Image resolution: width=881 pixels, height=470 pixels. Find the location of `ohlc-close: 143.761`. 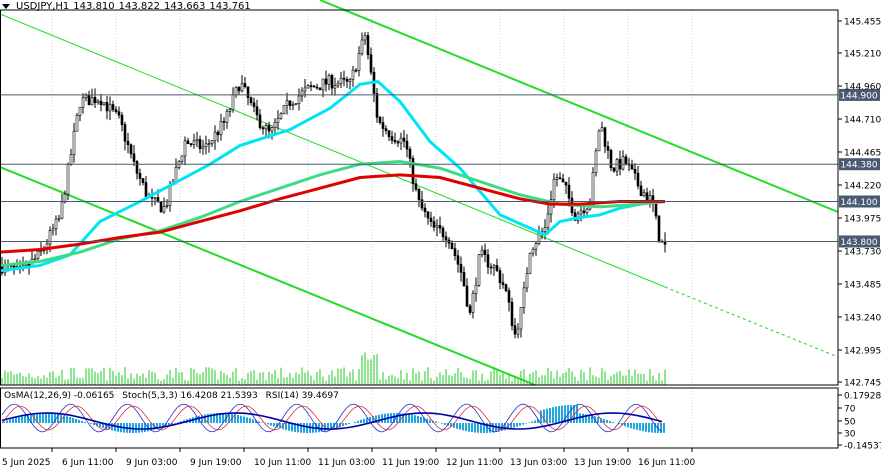

ohlc-close: 143.761 is located at coordinates (230, 6).